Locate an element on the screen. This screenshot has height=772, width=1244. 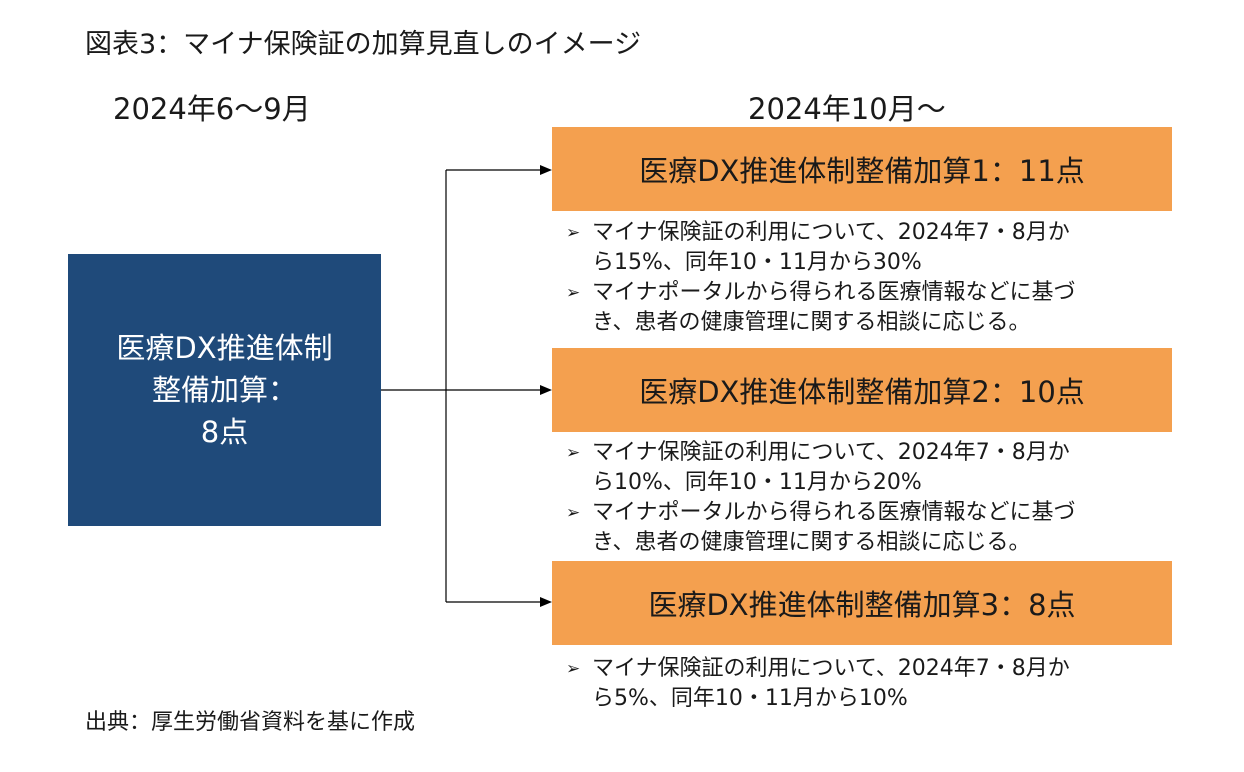
left-period-heading: 2024年6〜9月 is located at coordinates (212, 109).